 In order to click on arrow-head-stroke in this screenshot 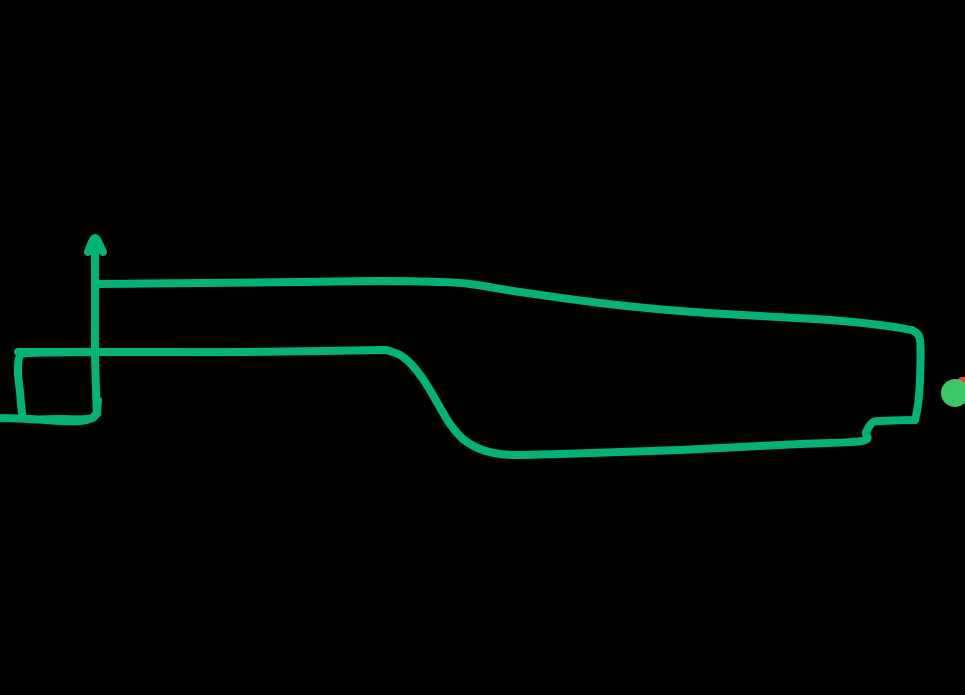, I will do `click(95, 245)`.